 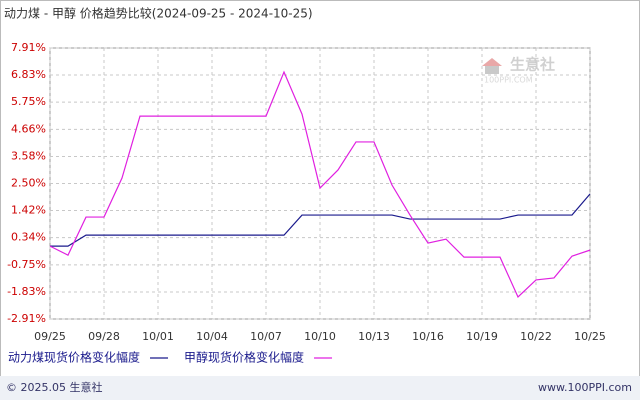 What do you see at coordinates (585, 387) in the screenshot?
I see `footer-right: www.100PPI.com` at bounding box center [585, 387].